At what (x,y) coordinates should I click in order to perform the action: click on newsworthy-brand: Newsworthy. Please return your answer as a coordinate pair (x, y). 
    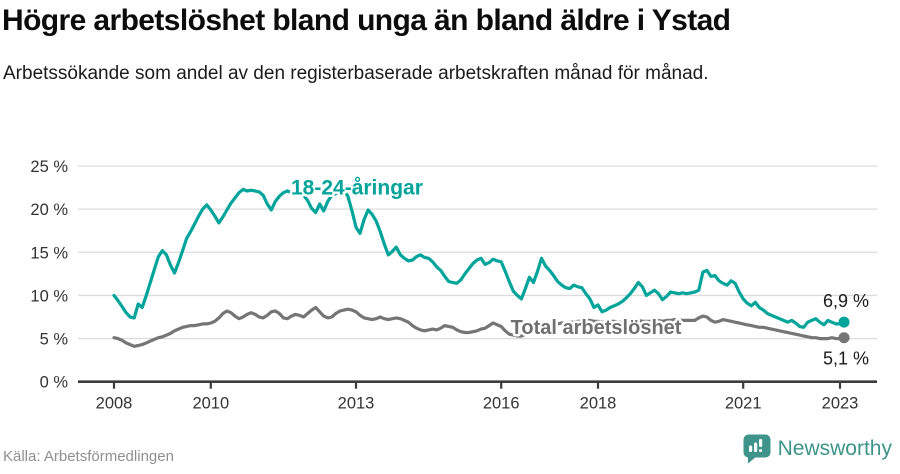
    Looking at the image, I should click on (817, 449).